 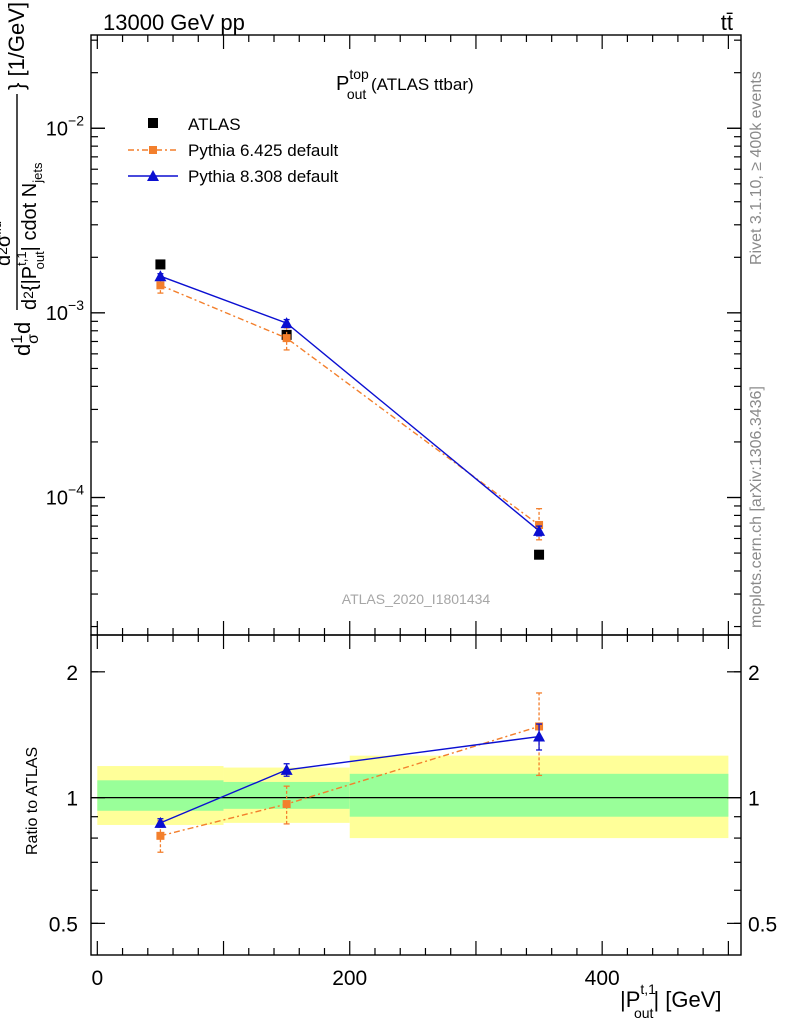 What do you see at coordinates (727, 22) in the screenshot?
I see `process-label: tt̄` at bounding box center [727, 22].